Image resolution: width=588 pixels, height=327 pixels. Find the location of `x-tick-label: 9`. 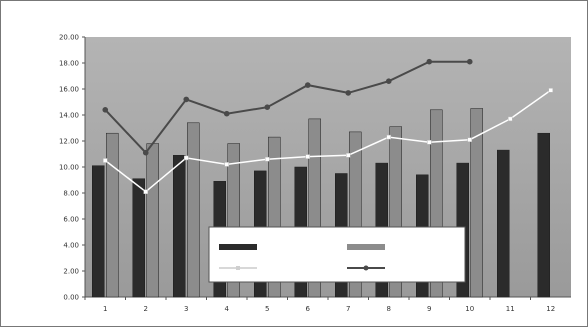

x-tick-label: 9 is located at coordinates (429, 309).